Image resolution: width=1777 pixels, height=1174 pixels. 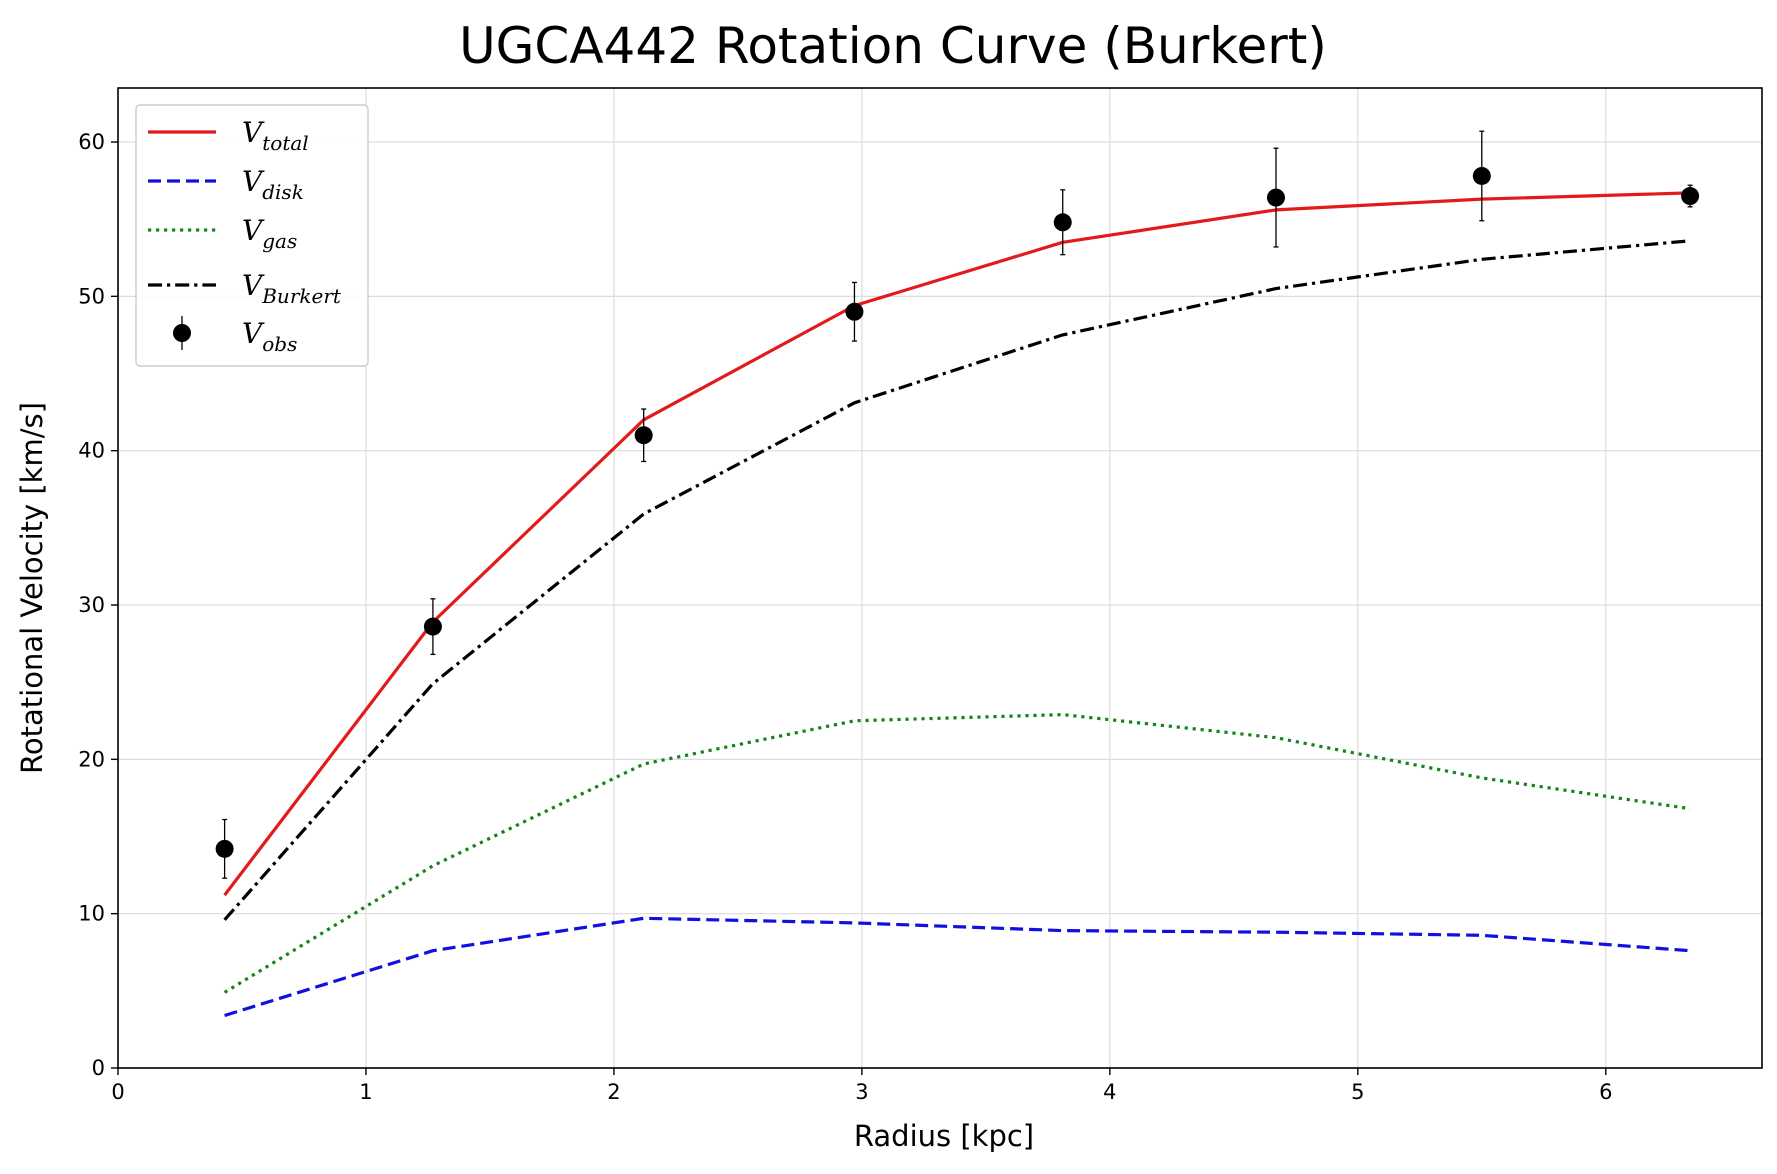 I want to click on legend-label: Vobs, so click(x=269, y=336).